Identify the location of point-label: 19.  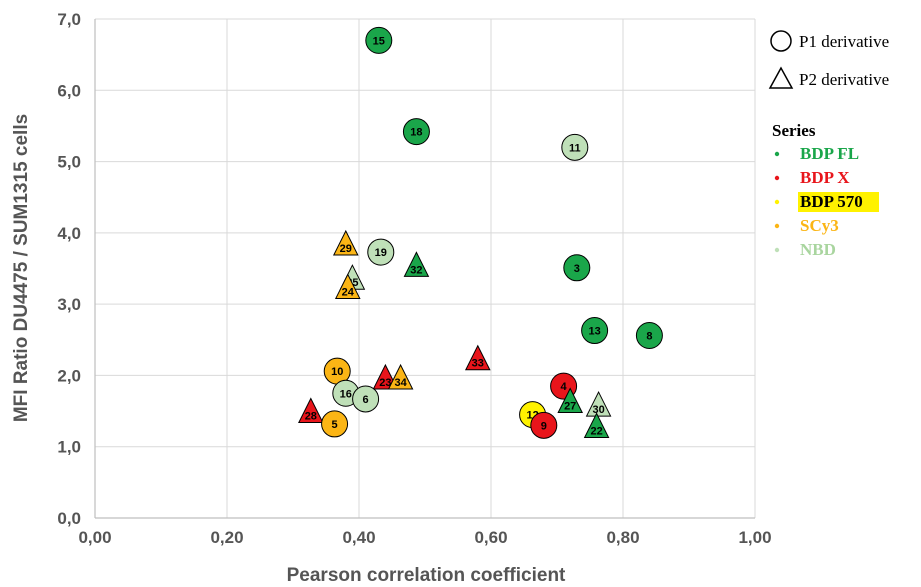
(381, 253).